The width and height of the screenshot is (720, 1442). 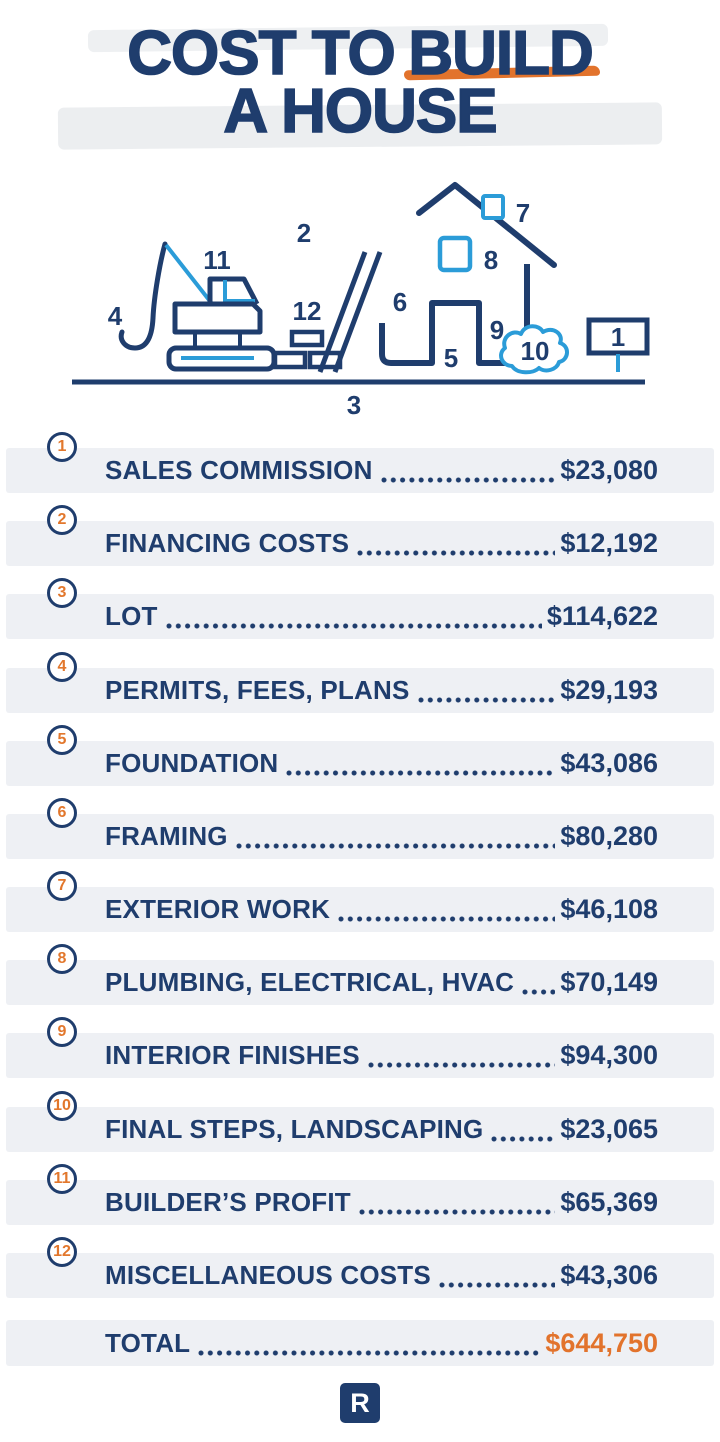 What do you see at coordinates (62, 813) in the screenshot?
I see `item-number-badge: 6` at bounding box center [62, 813].